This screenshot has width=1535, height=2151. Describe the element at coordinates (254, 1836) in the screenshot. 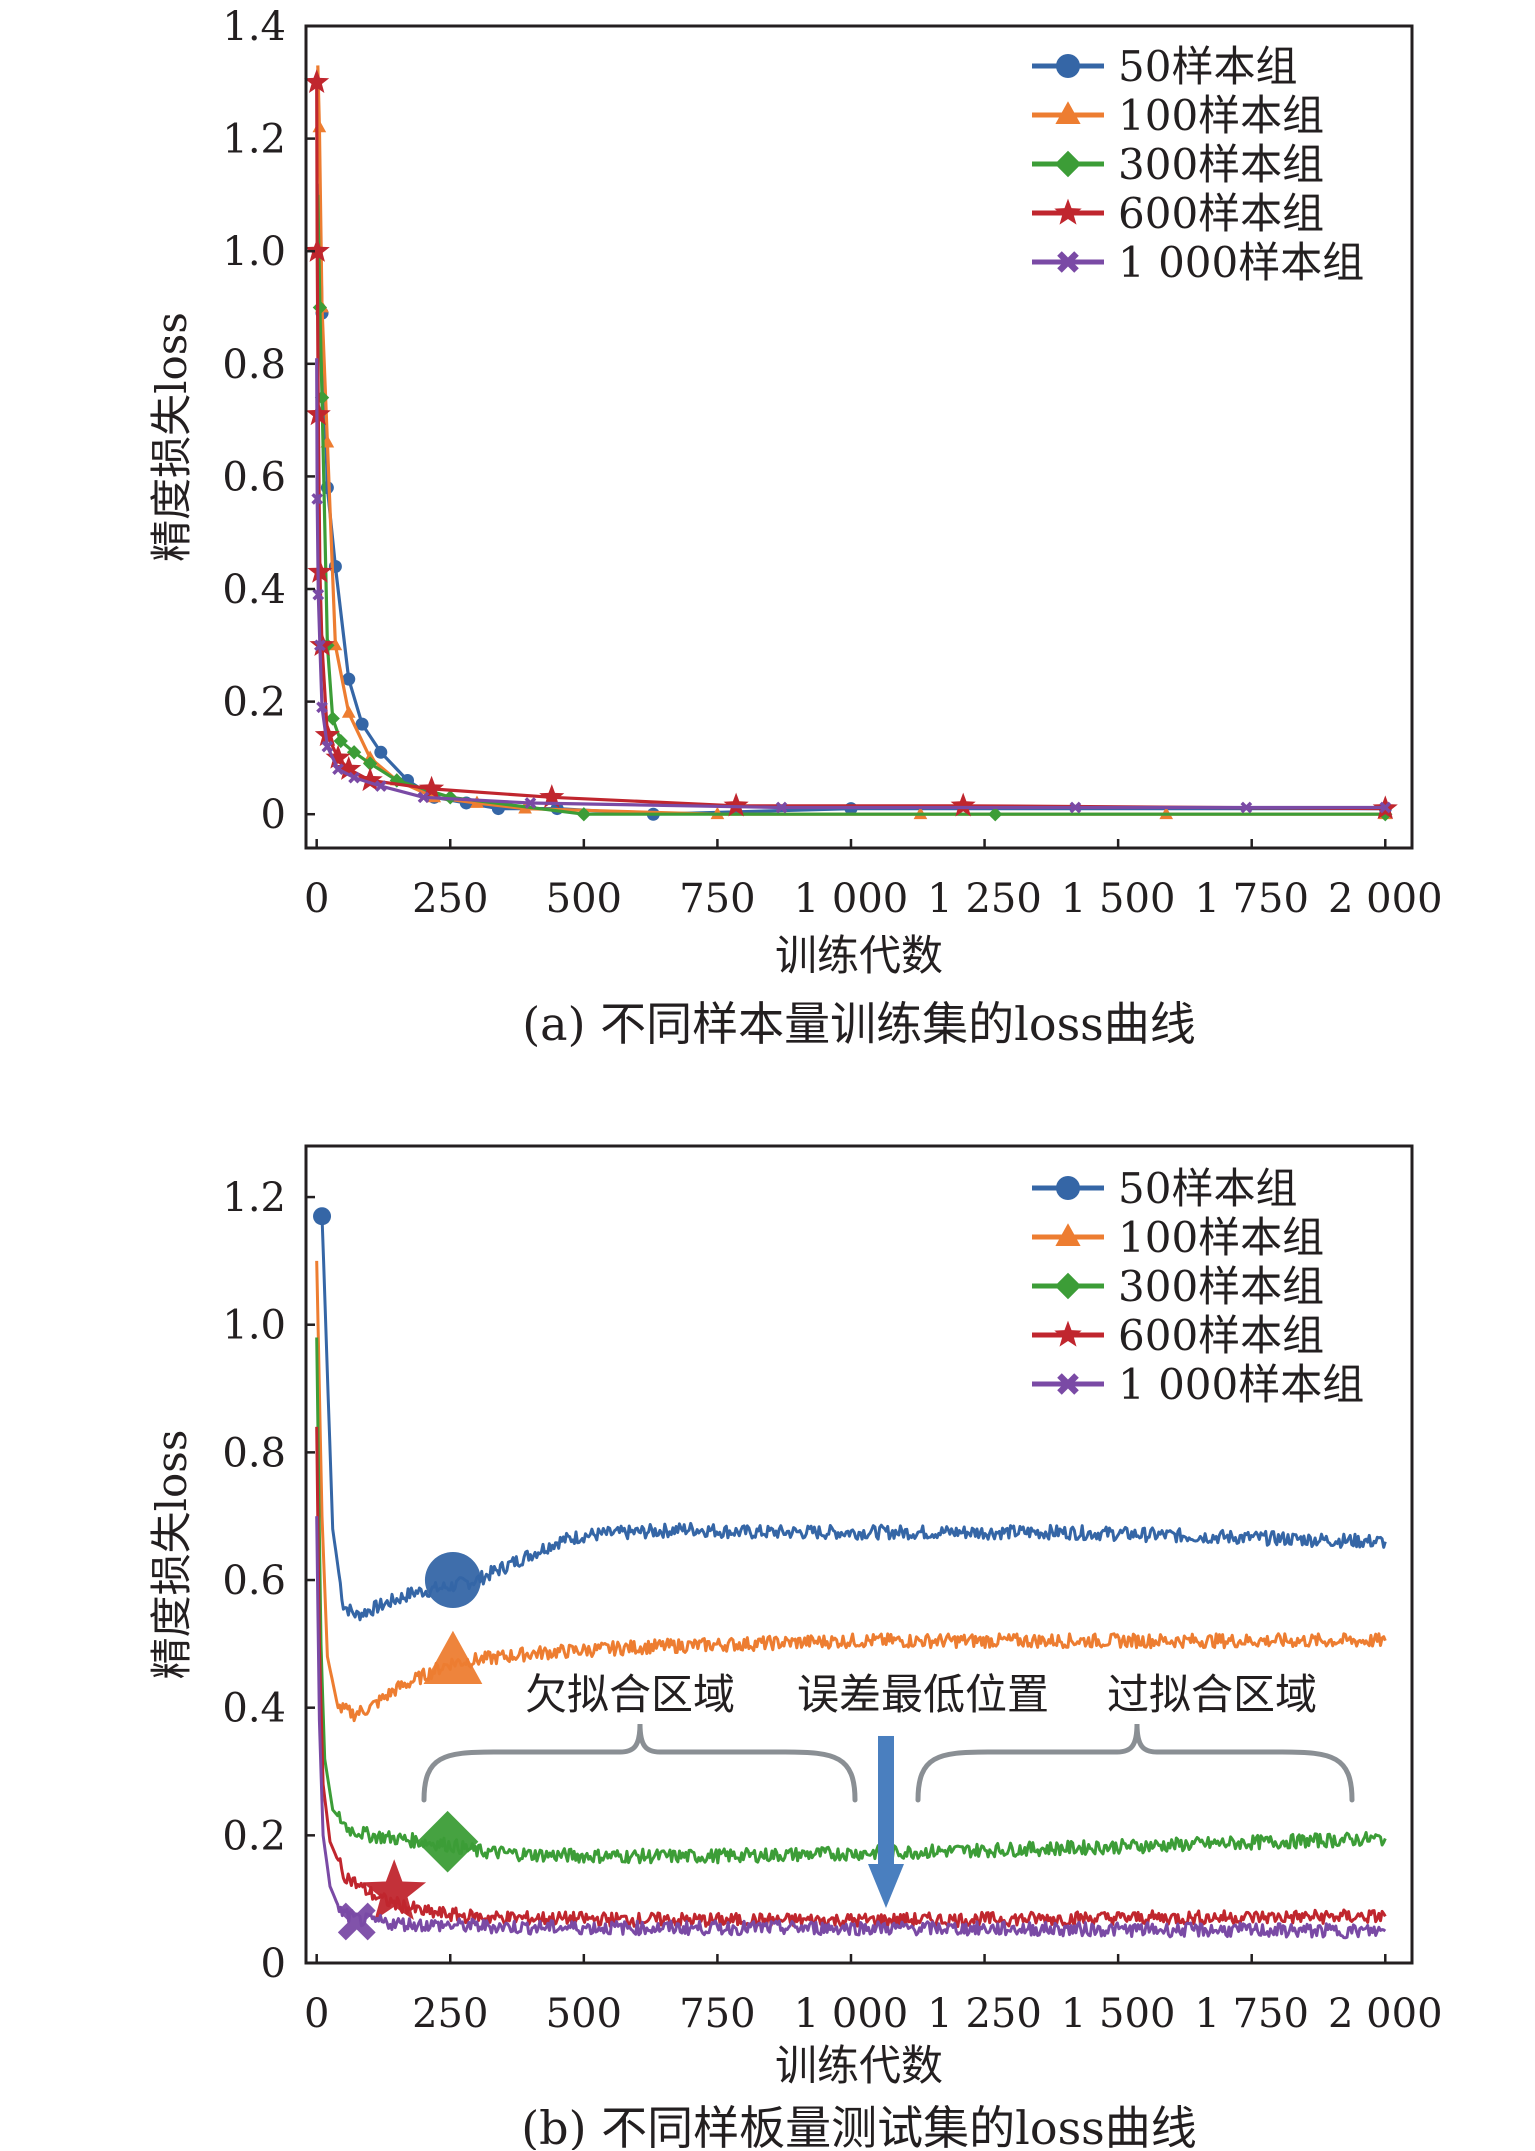

I see `y-tick-label: 0.2` at that location.